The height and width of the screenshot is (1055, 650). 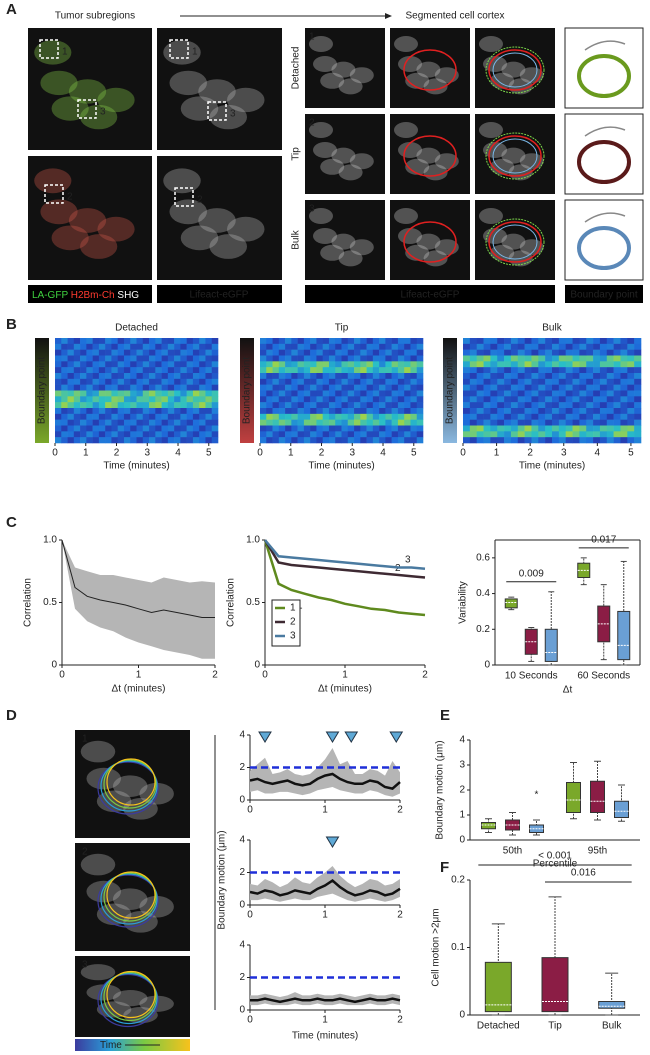 I want to click on legend-entry: H2Bm-Ch, so click(x=93, y=295).